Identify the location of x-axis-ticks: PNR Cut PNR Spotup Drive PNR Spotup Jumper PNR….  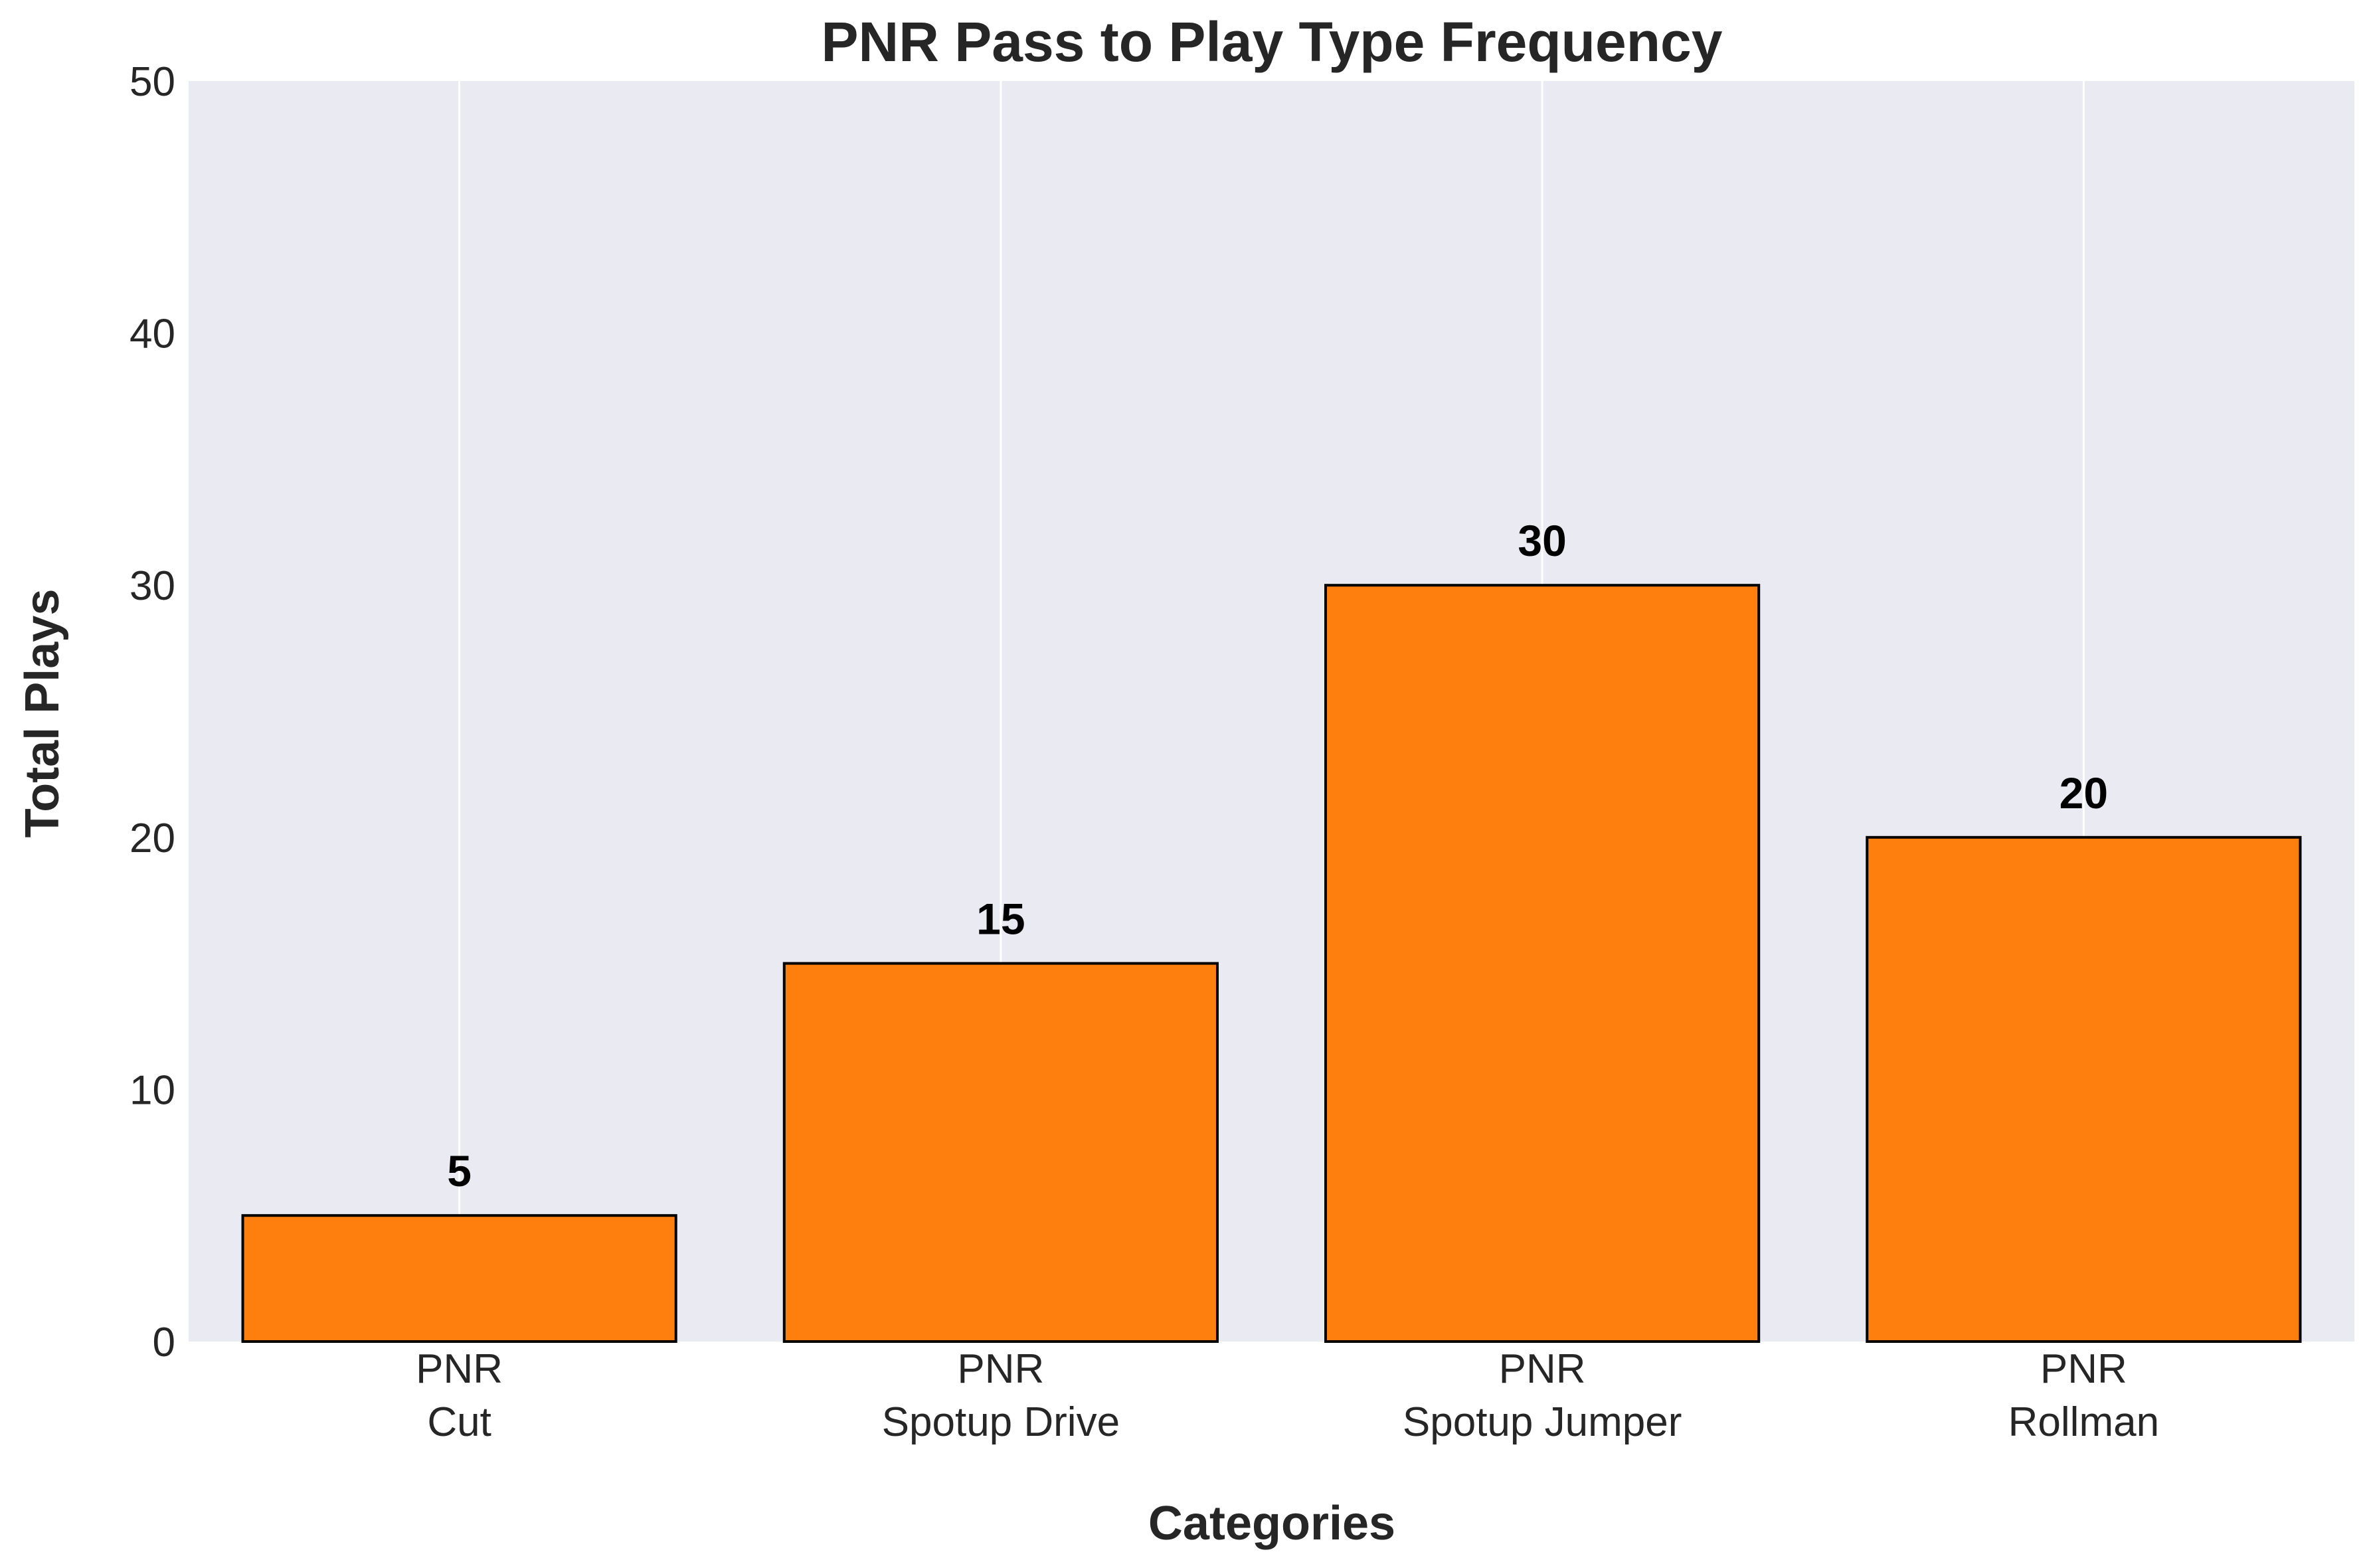
(1287, 1395).